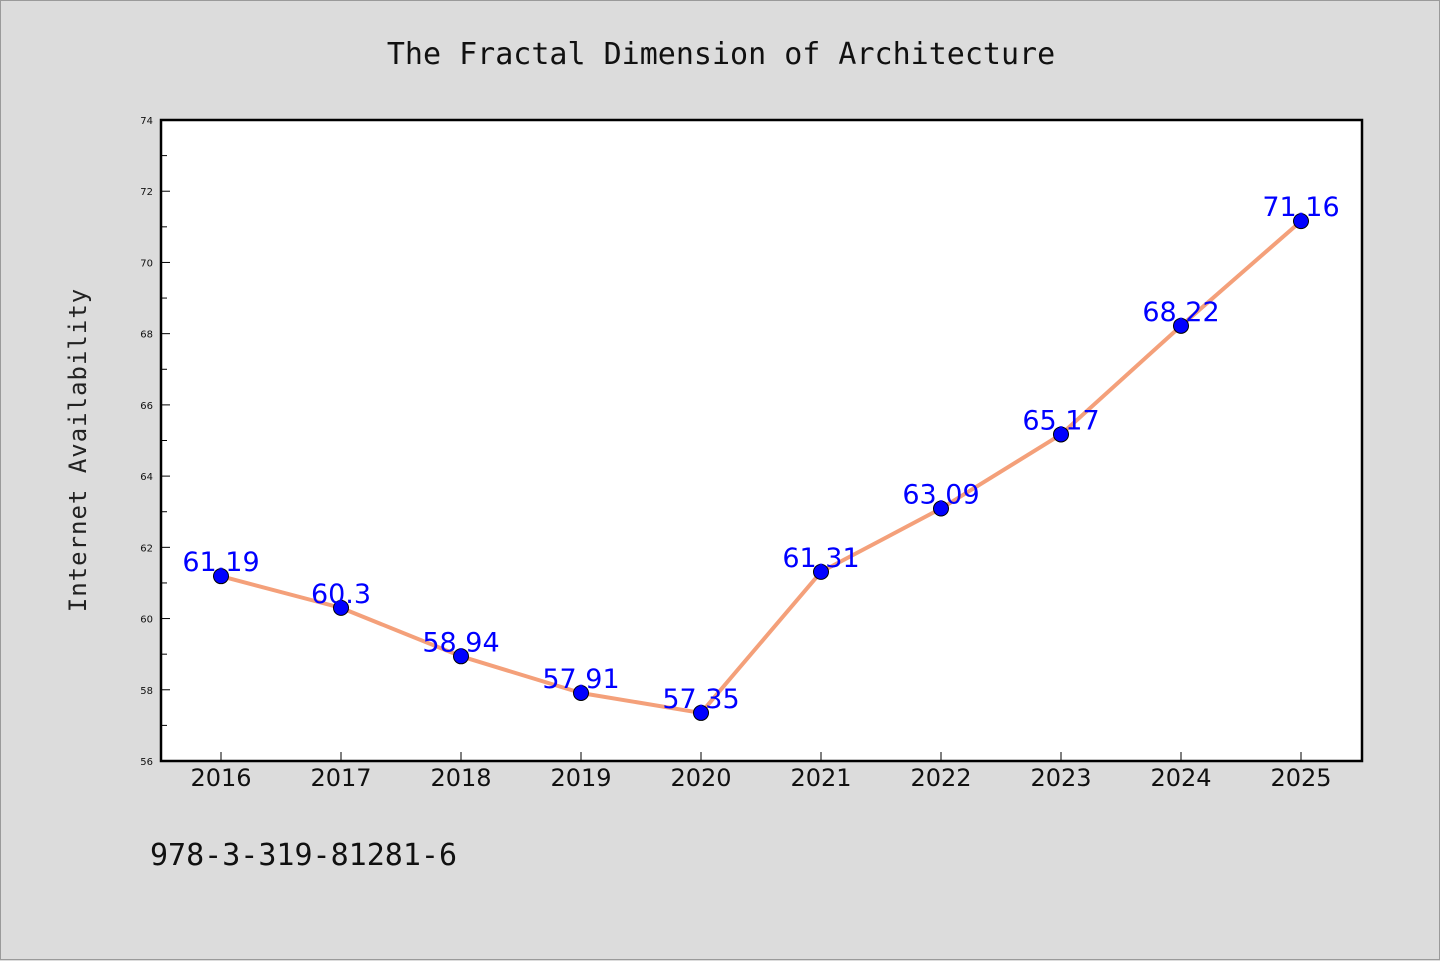 This screenshot has height=961, width=1440. Describe the element at coordinates (146, 620) in the screenshot. I see `y-tick-label: 60` at that location.